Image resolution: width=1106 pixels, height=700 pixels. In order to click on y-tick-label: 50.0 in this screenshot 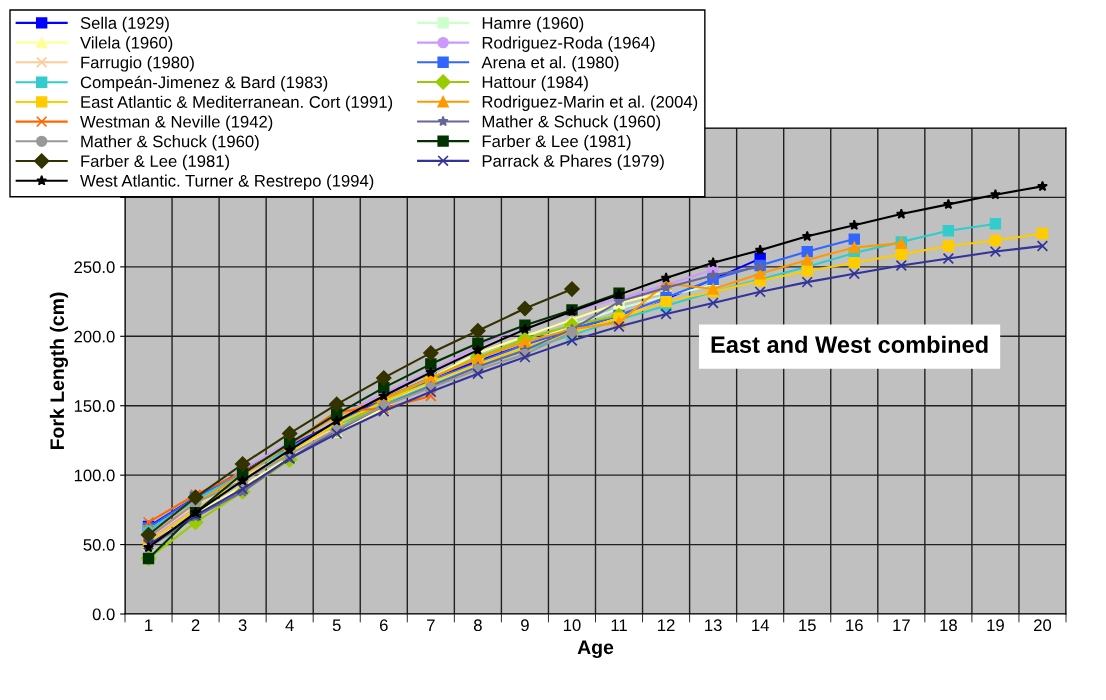, I will do `click(99, 544)`.